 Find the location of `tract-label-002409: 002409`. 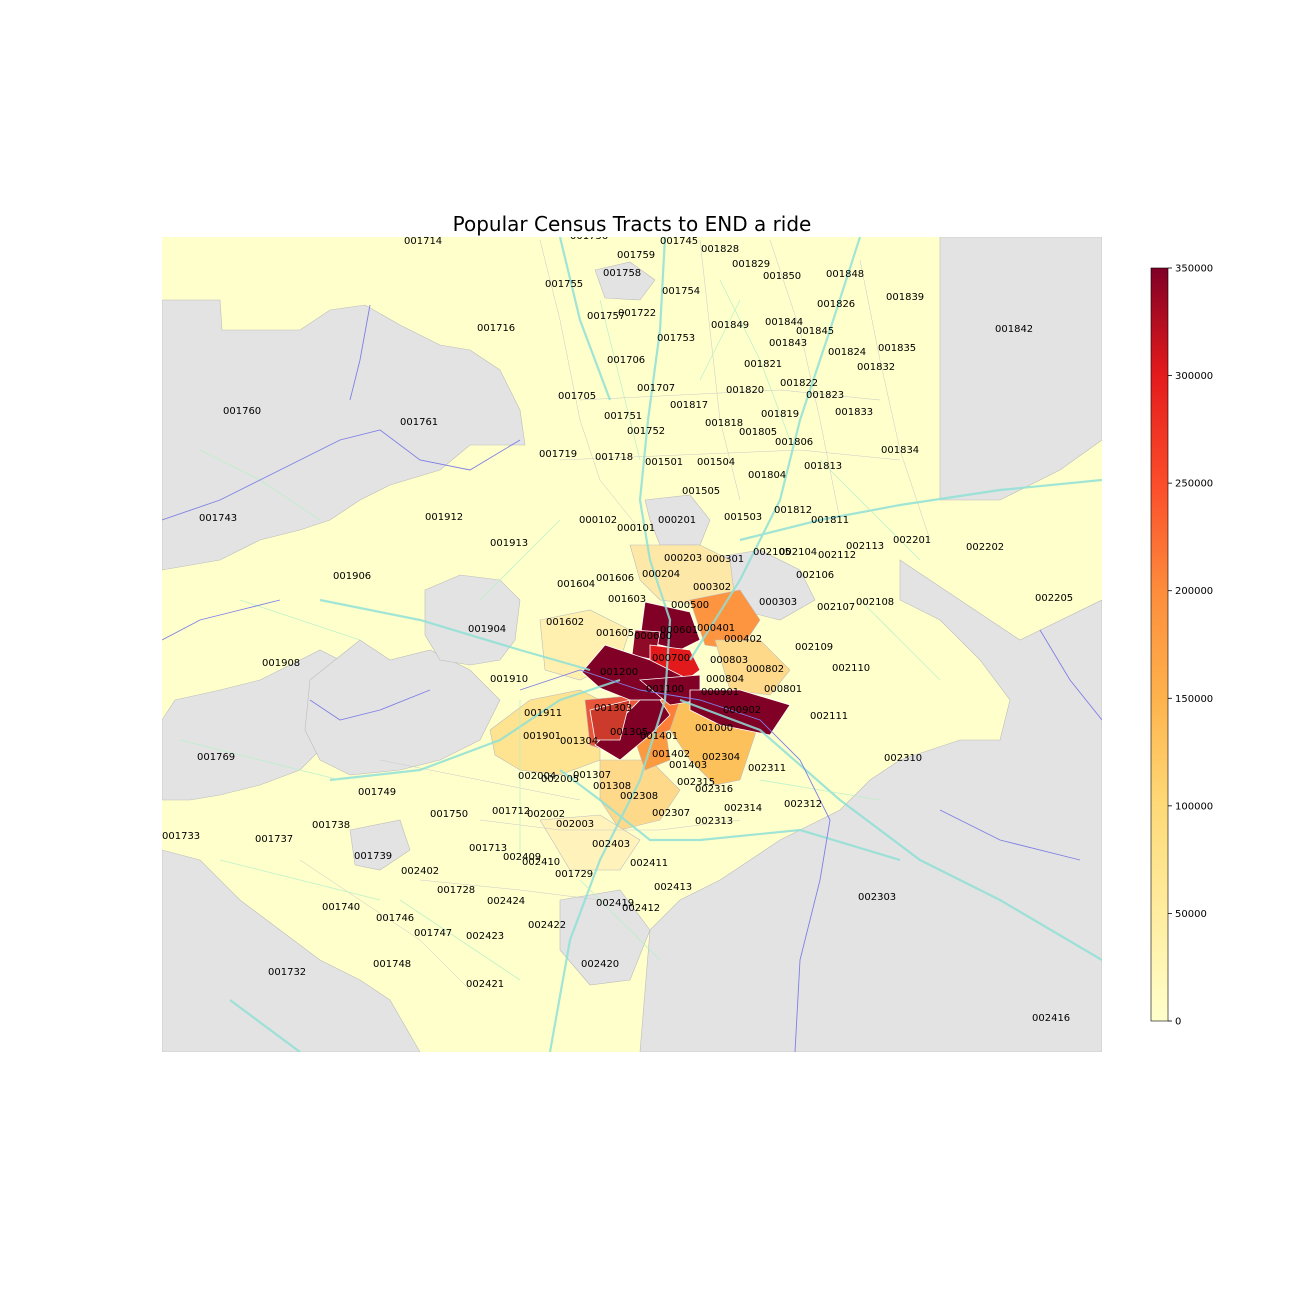

tract-label-002409: 002409 is located at coordinates (522, 857).